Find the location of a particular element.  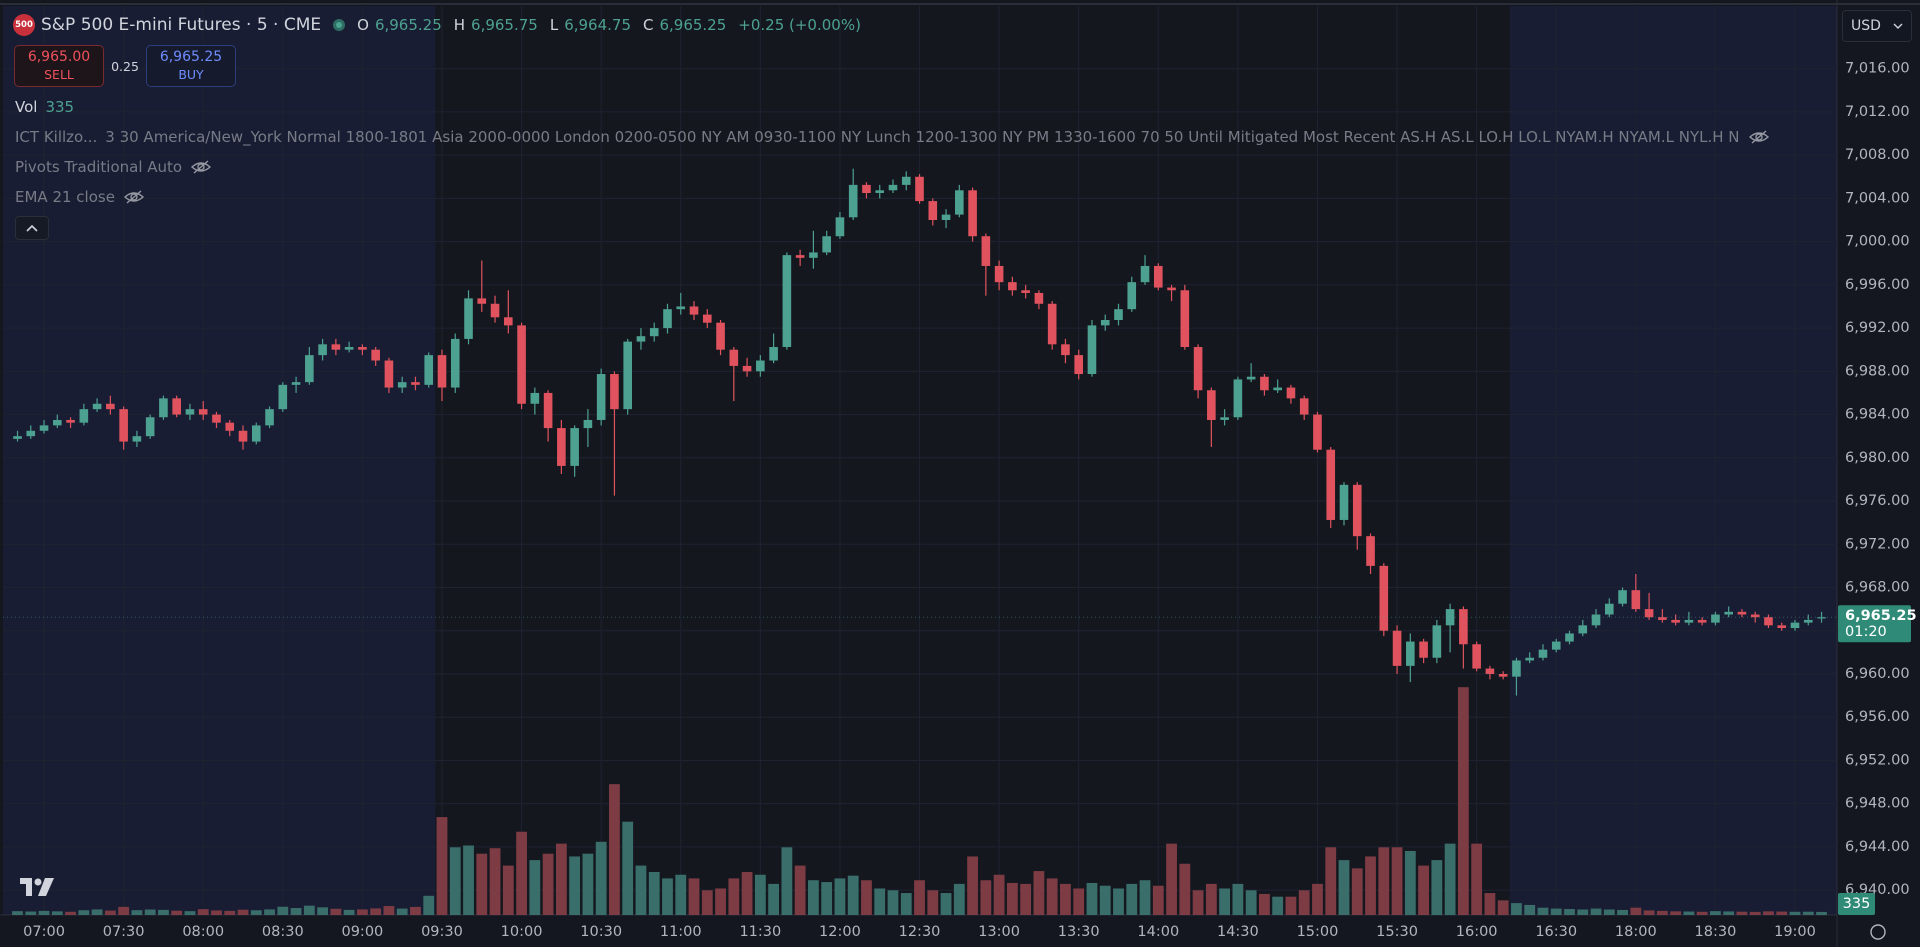

indicator-name: Pivots Traditional Auto is located at coordinates (99, 167).